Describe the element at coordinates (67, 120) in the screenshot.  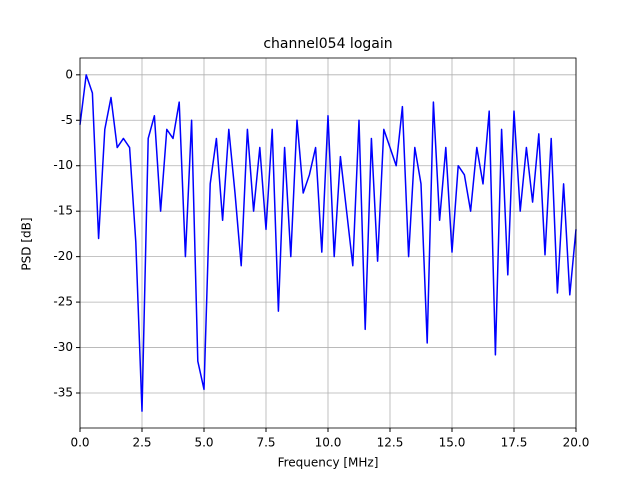
I see `y-tick-label: -5` at that location.